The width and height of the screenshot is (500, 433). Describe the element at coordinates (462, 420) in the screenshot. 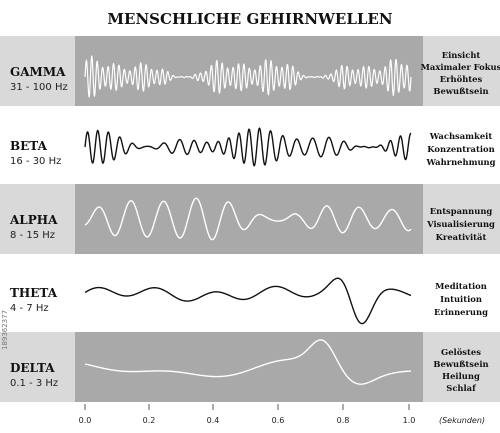

I see `axis-unit-label: (Sekunden)` at that location.